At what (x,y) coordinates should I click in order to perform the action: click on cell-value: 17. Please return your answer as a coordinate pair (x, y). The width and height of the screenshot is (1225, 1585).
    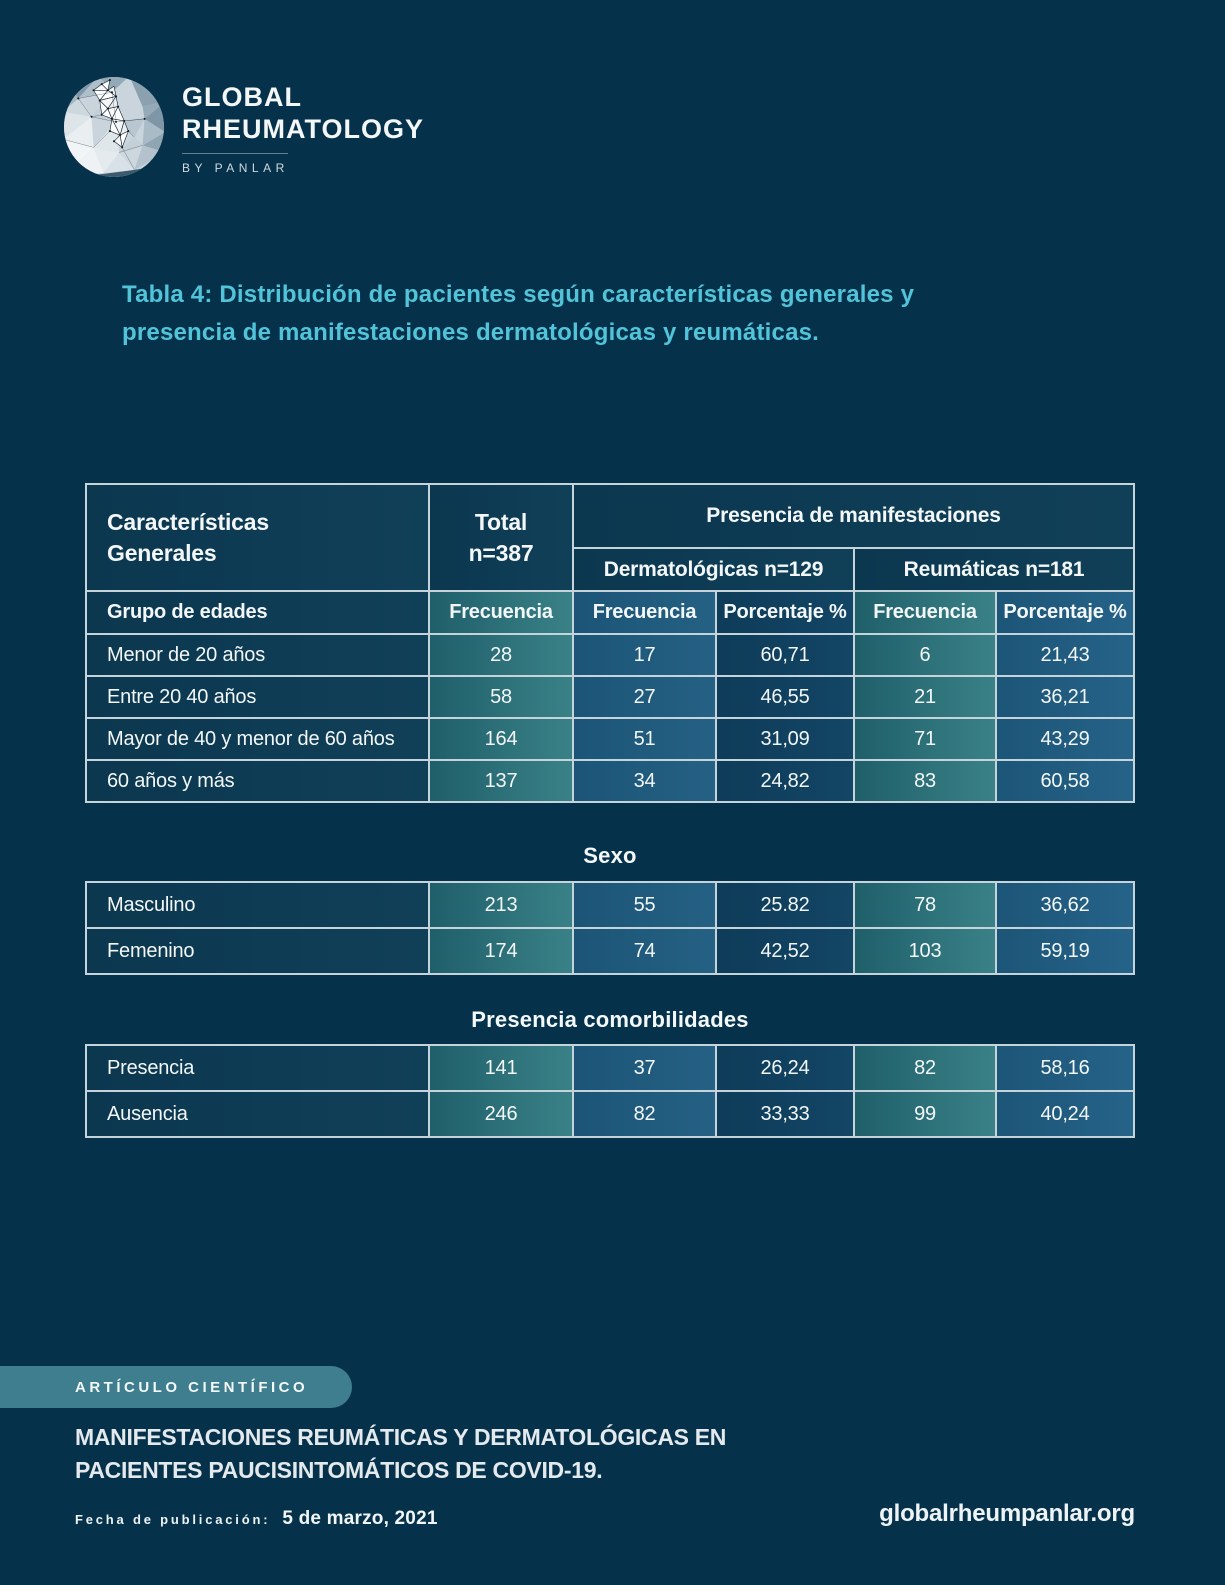
    Looking at the image, I should click on (644, 655).